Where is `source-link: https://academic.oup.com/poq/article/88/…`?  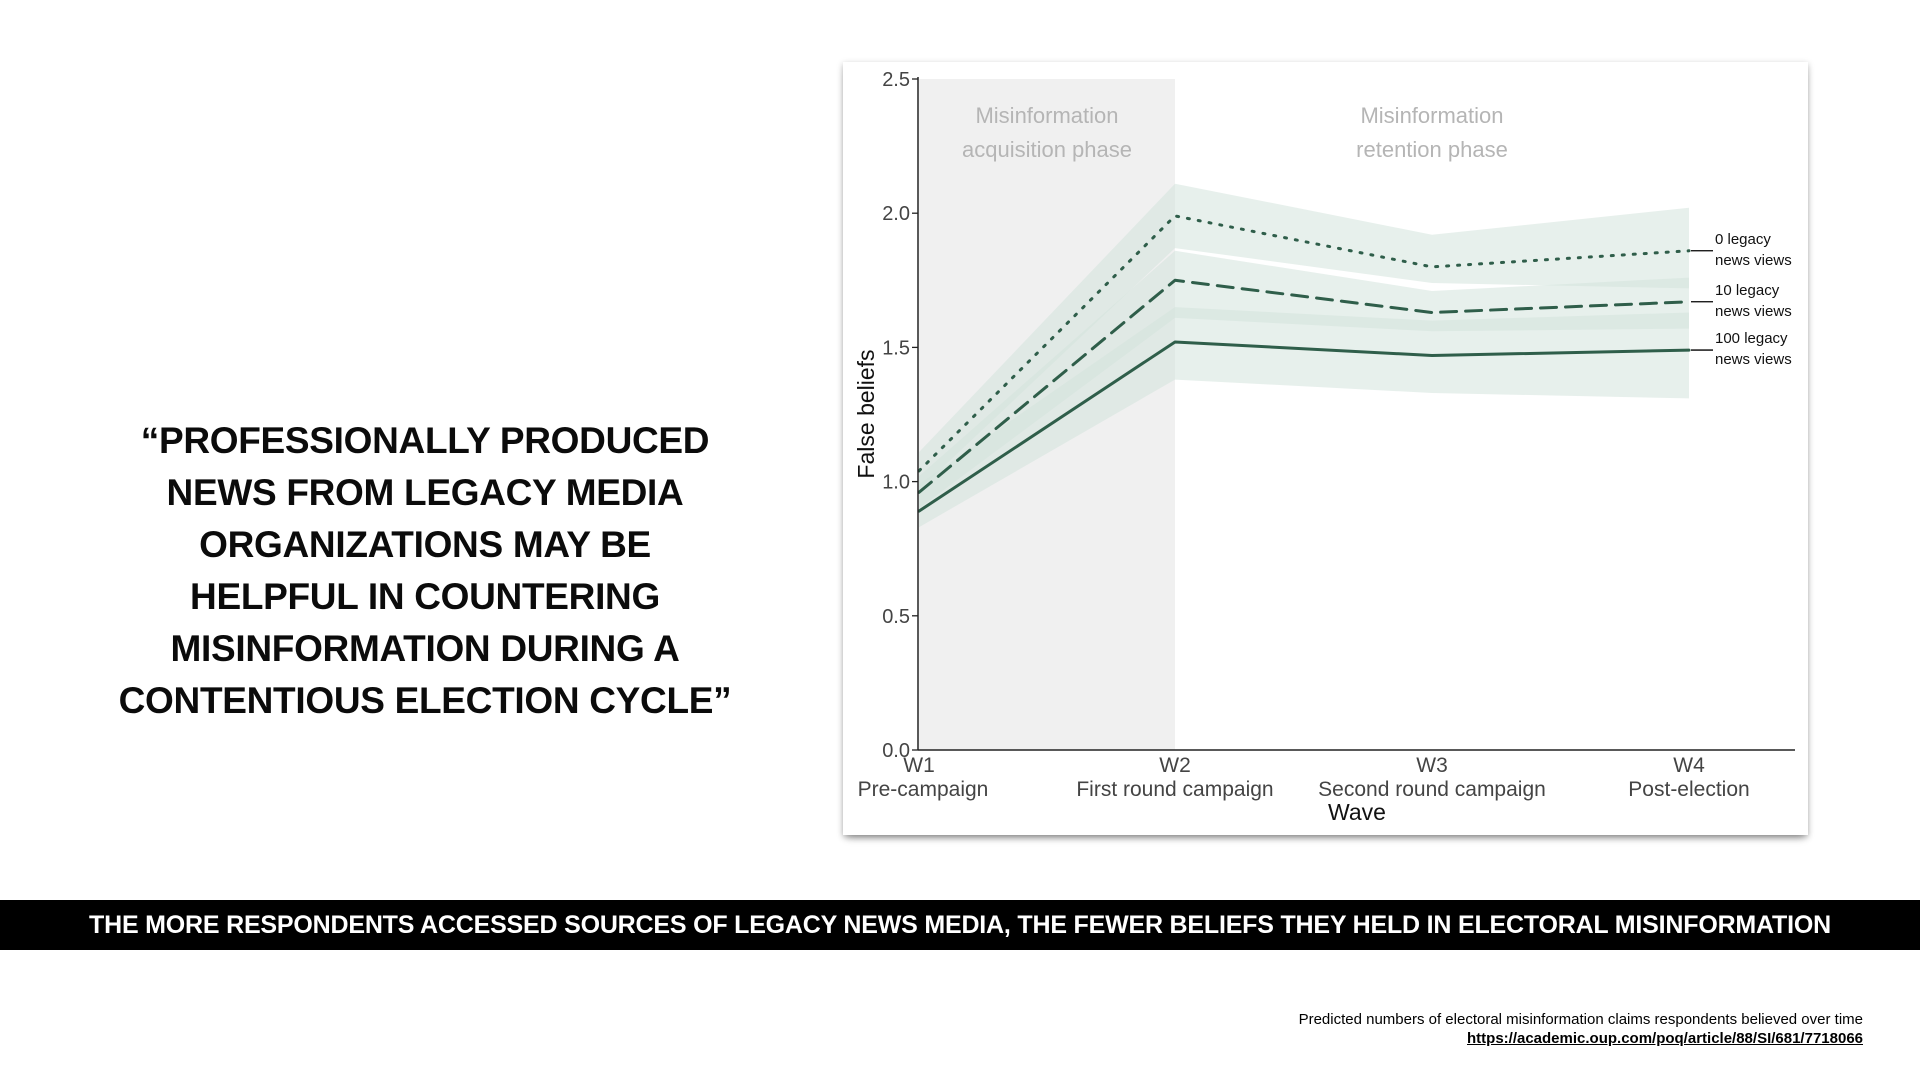
source-link: https://academic.oup.com/poq/article/88/… is located at coordinates (1665, 1038).